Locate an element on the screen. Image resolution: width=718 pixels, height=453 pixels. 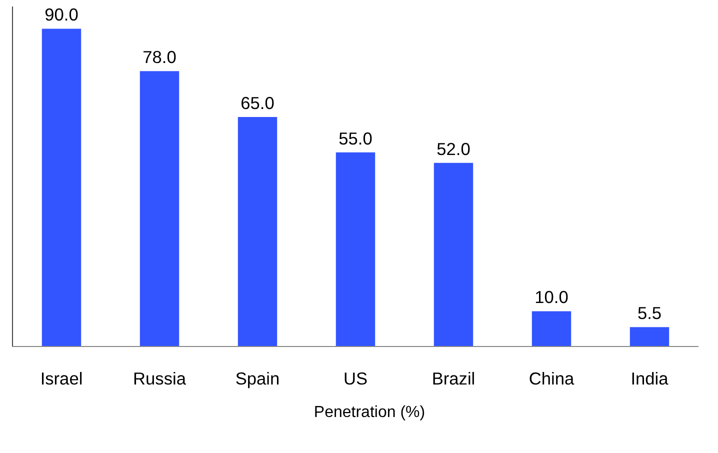
data-label: 78.0 is located at coordinates (159, 57).